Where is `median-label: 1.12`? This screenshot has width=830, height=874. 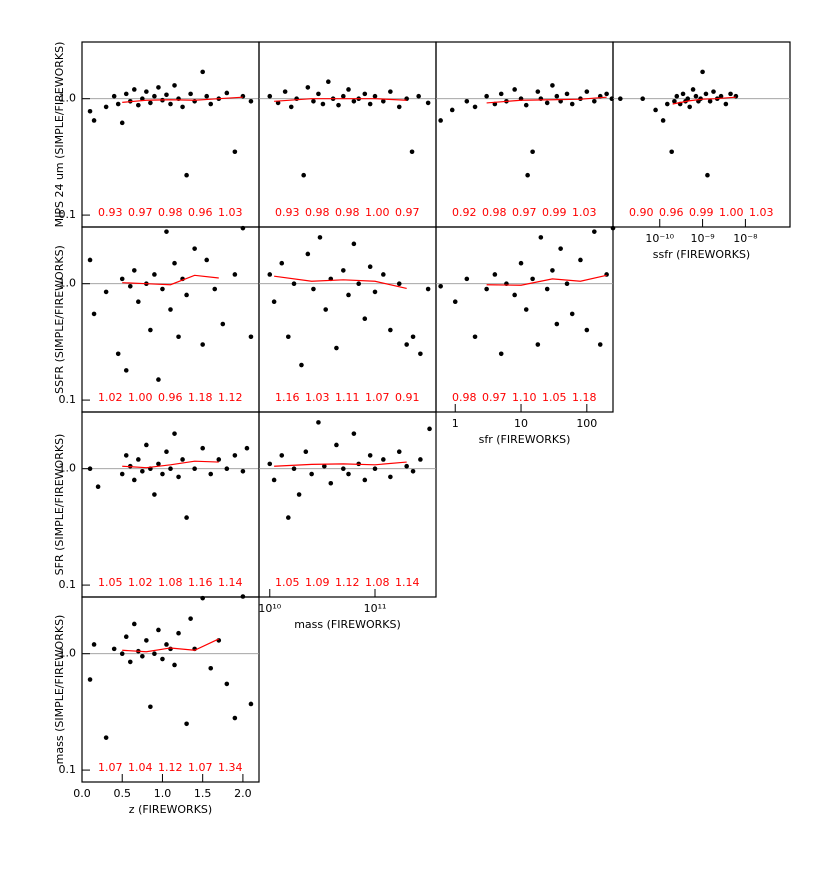
median-label: 1.12 is located at coordinates (347, 582).